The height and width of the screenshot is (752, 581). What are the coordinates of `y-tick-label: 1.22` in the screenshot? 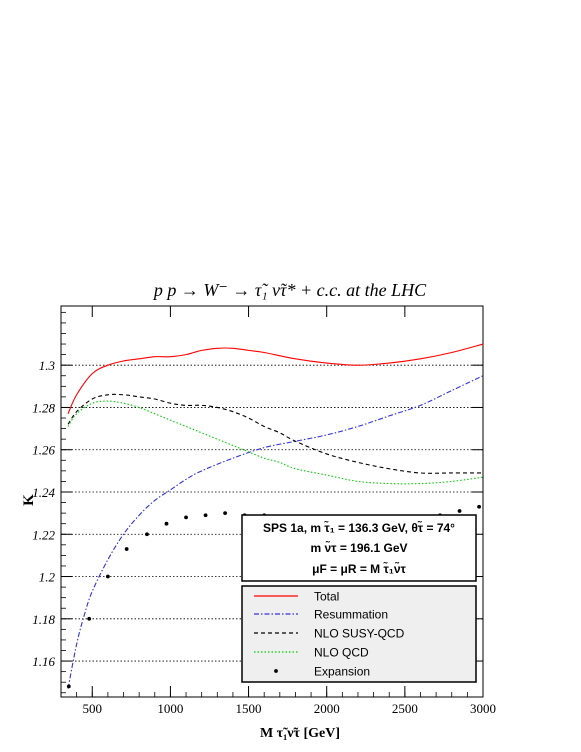 It's located at (43, 534).